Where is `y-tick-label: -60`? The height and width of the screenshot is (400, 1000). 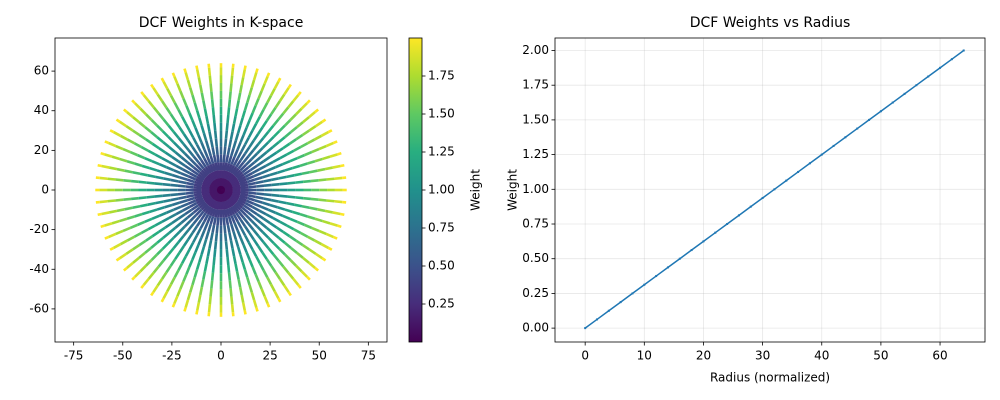
y-tick-label: -60 is located at coordinates (39, 308).